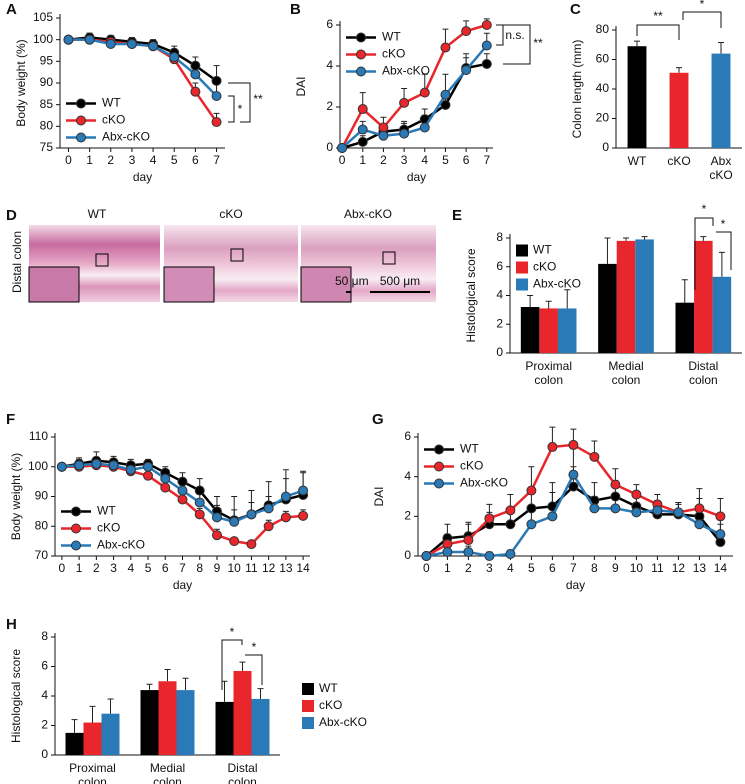  Describe the element at coordinates (626, 380) in the screenshot. I see `x-tick-label: colon` at that location.